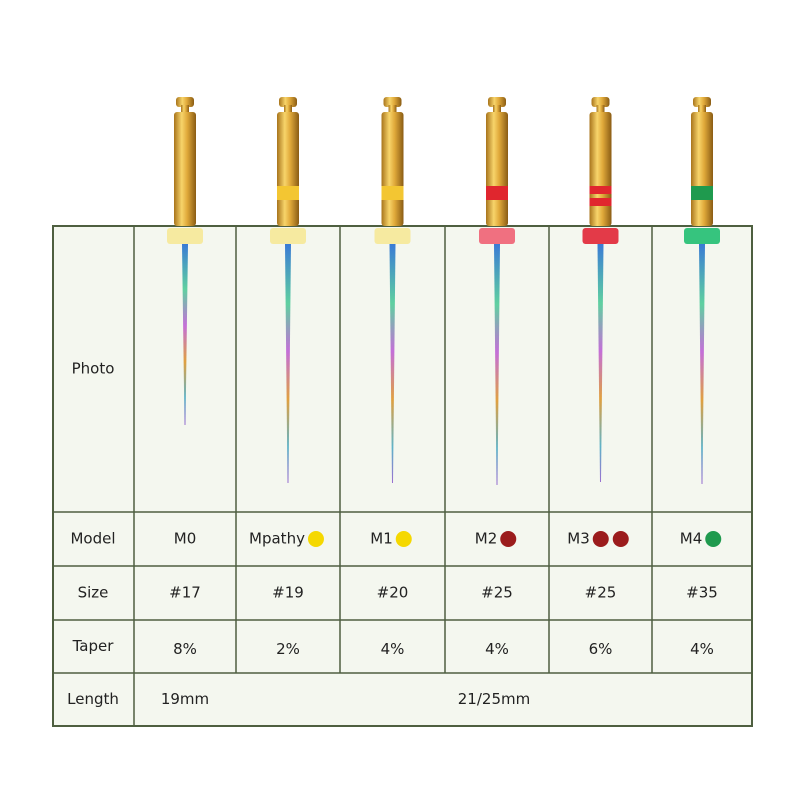 The image size is (800, 804). Describe the element at coordinates (702, 593) in the screenshot. I see `size-value: #35` at that location.